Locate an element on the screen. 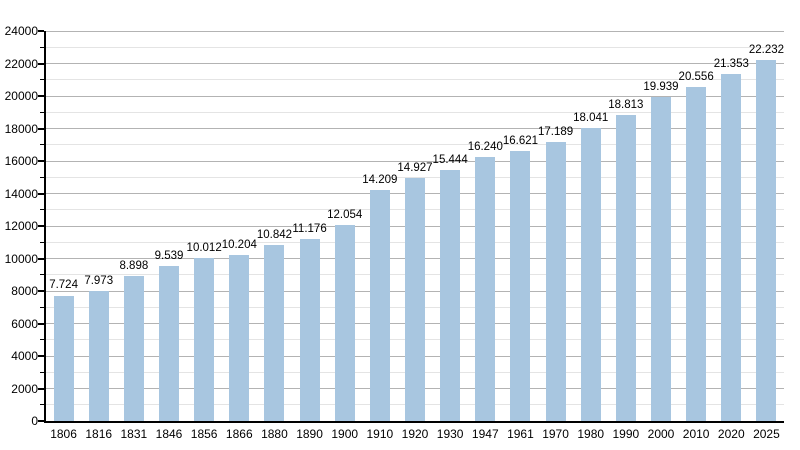 The image size is (800, 450). x-axis-line is located at coordinates (414, 422).